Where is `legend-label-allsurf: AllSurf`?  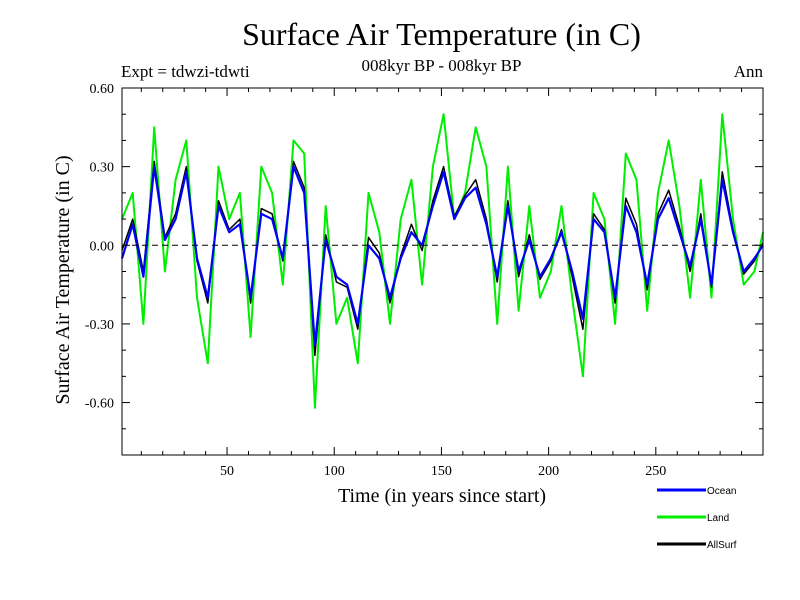
legend-label-allsurf: AllSurf is located at coordinates (722, 545).